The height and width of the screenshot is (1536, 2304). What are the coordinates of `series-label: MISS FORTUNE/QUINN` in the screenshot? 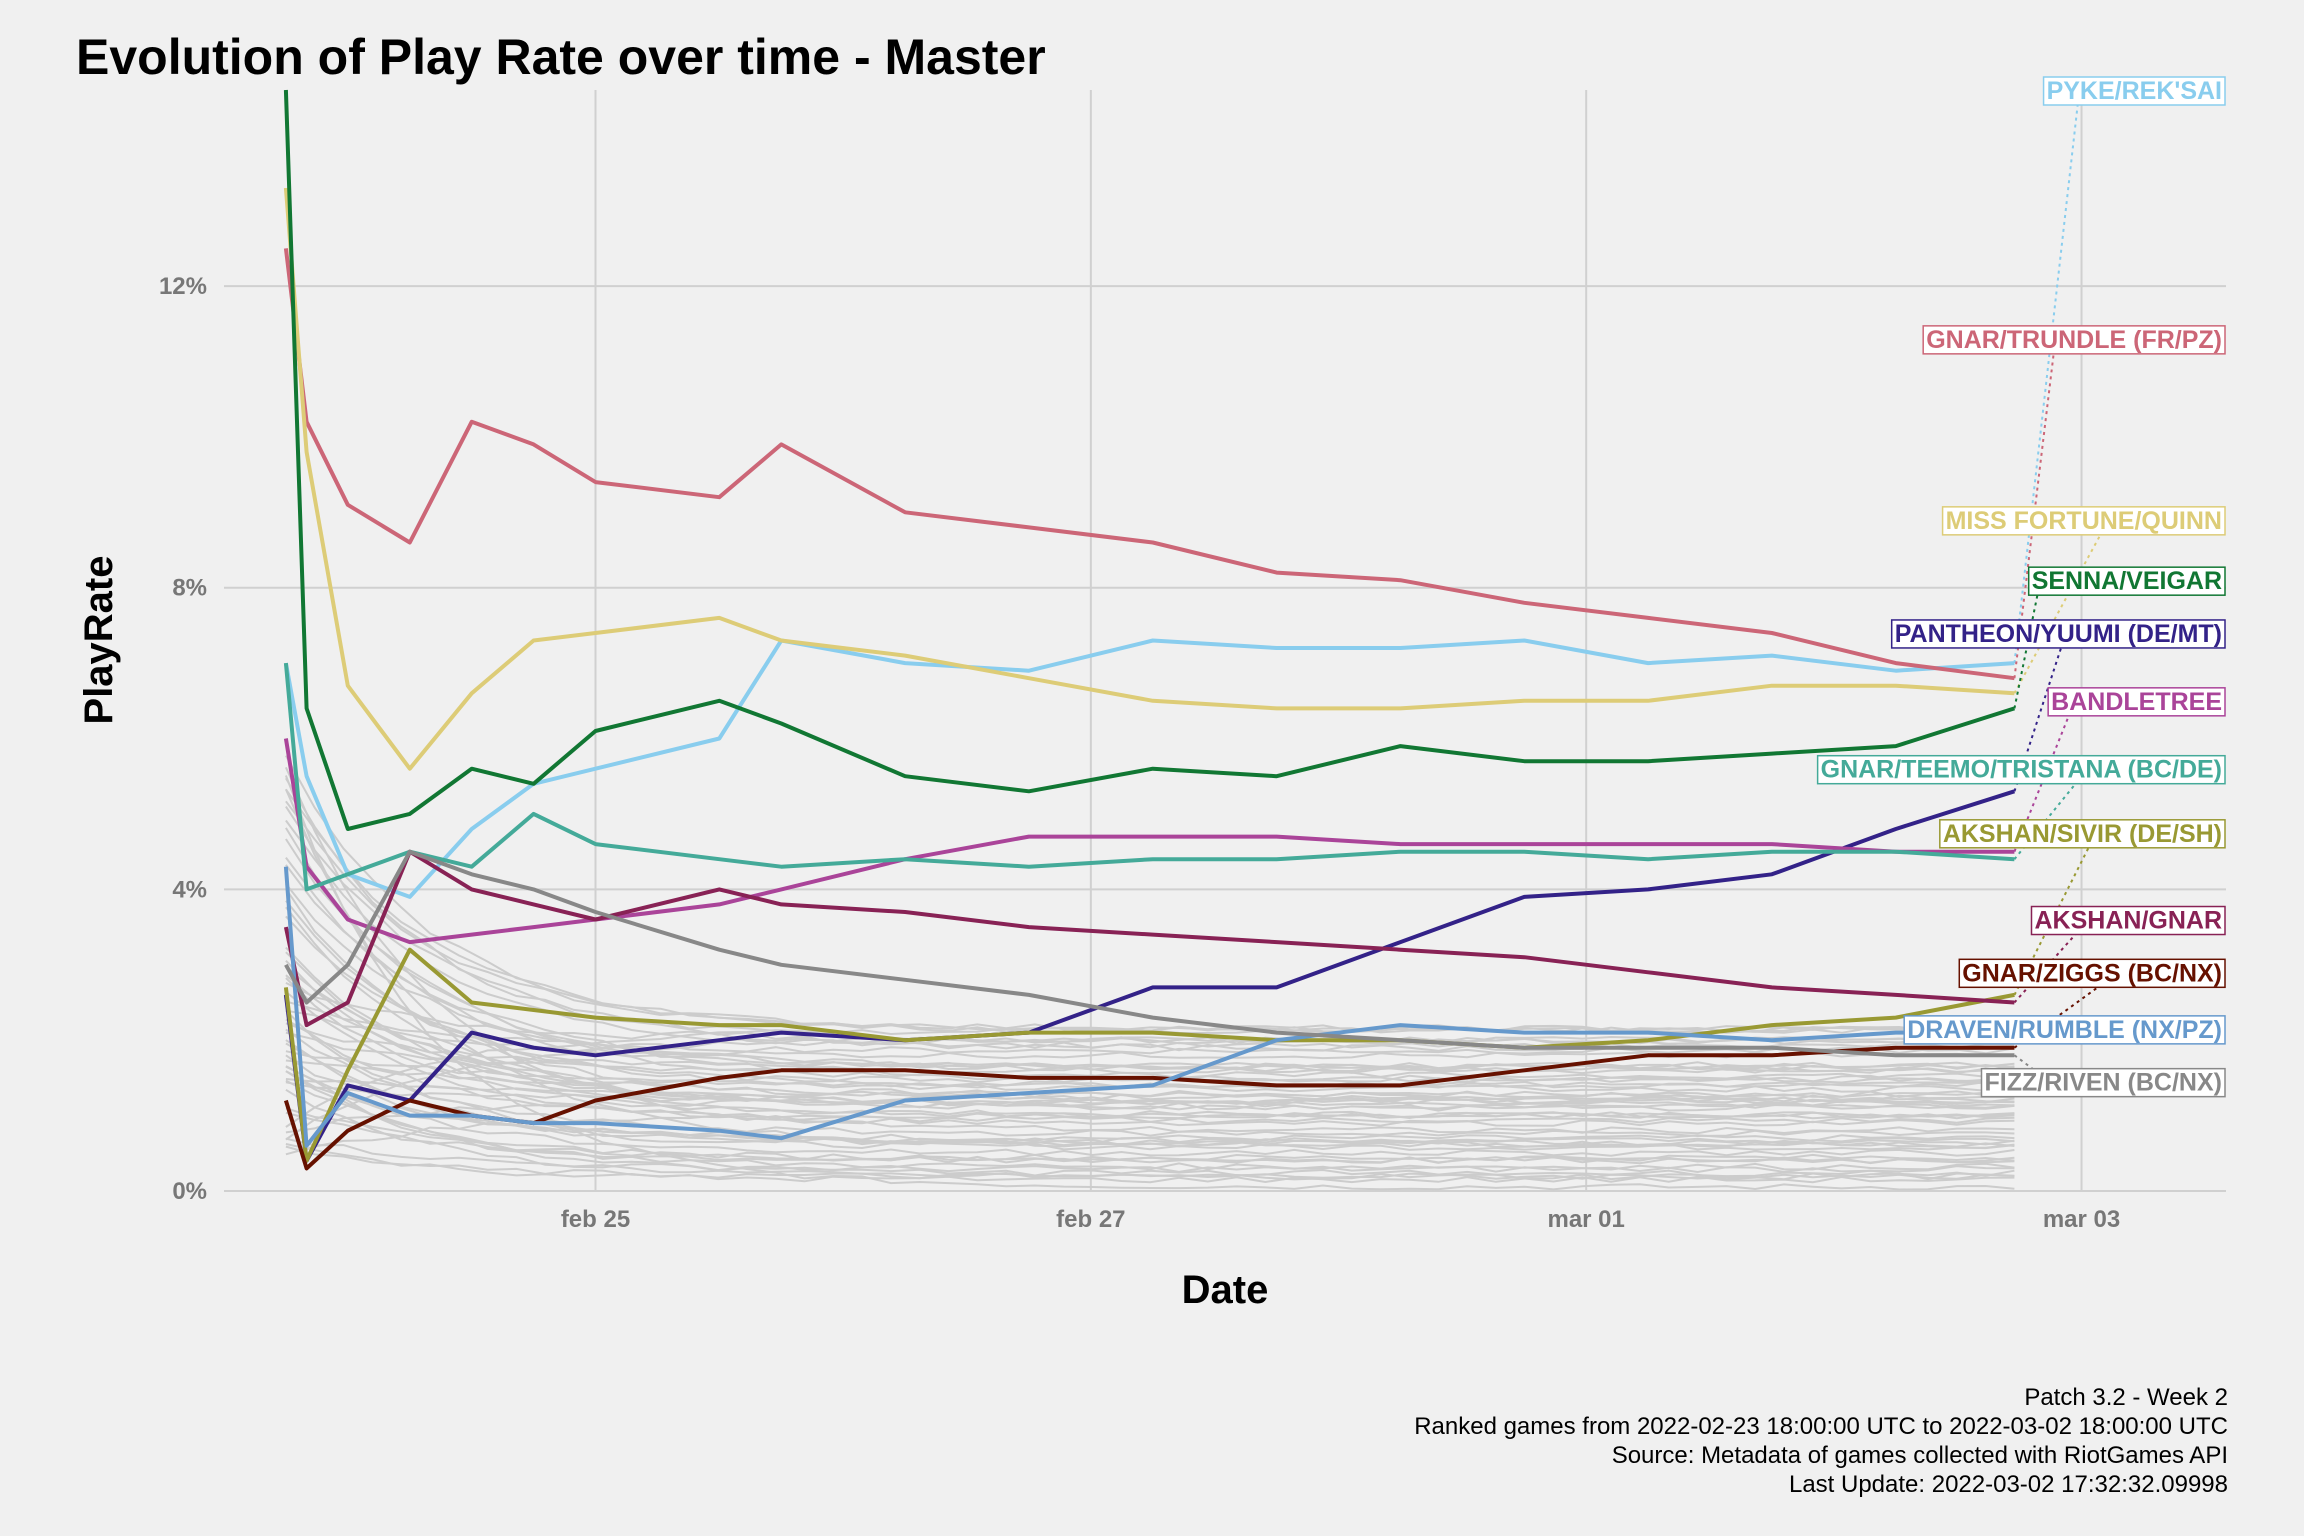 It's located at (2084, 521).